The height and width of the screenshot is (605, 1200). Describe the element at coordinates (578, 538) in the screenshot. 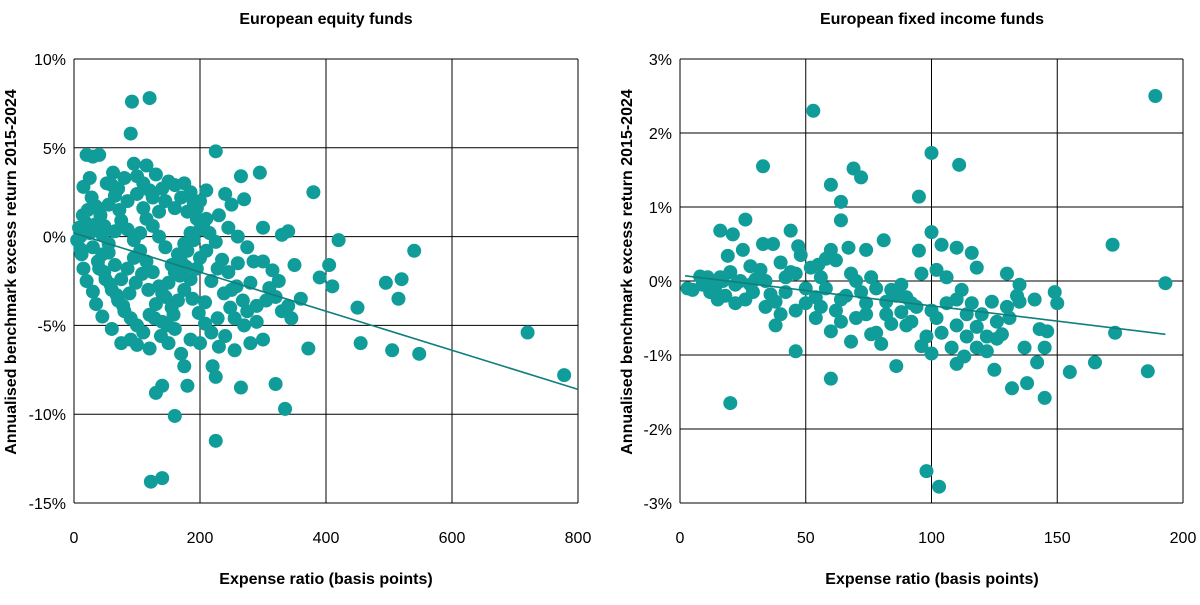

I see `equity-x-tick-label: 800` at that location.